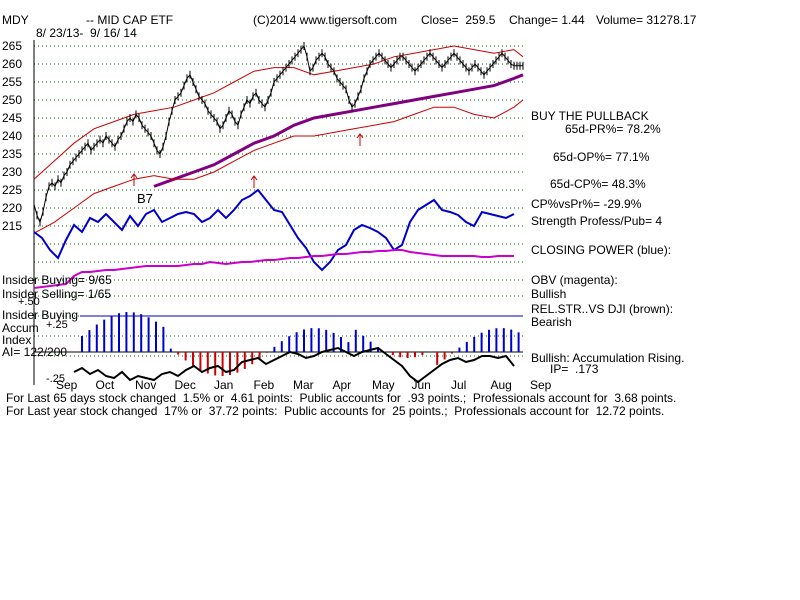 The width and height of the screenshot is (800, 600). What do you see at coordinates (303, 385) in the screenshot?
I see `month-label: Mar` at bounding box center [303, 385].